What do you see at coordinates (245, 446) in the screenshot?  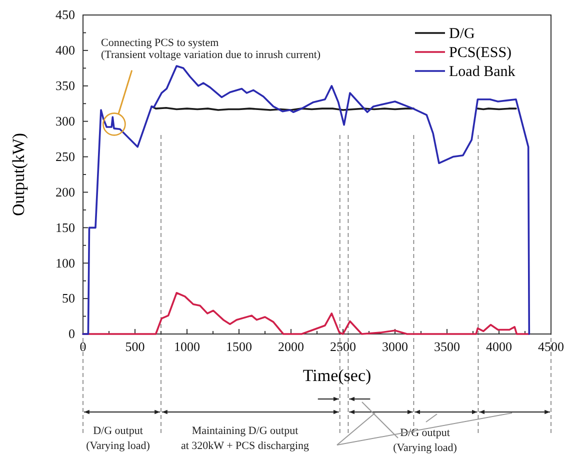 I see `text: at 320kW + PCS discharging` at bounding box center [245, 446].